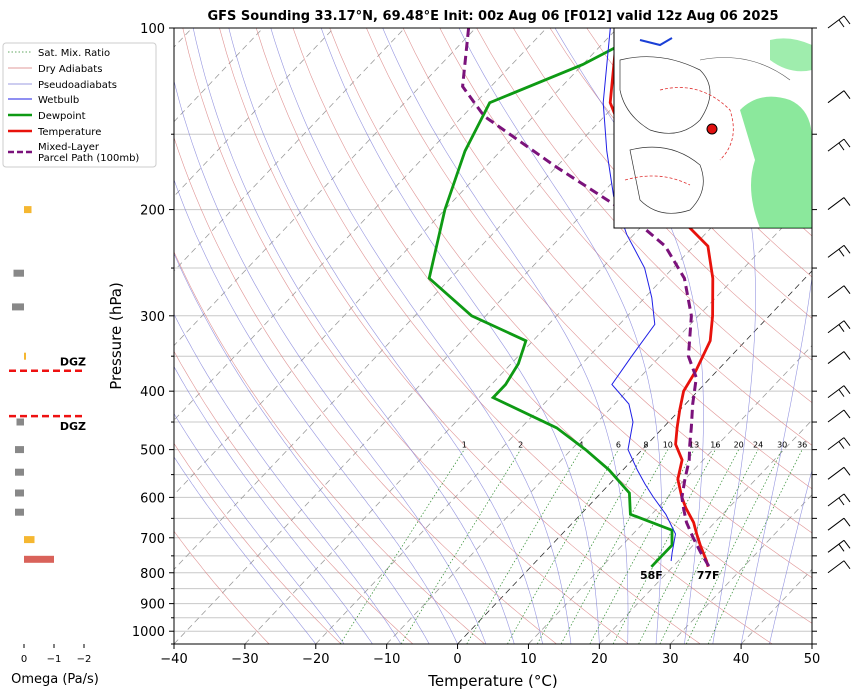  Describe the element at coordinates (244, 659) in the screenshot. I see `x-tick-label: −30` at that location.